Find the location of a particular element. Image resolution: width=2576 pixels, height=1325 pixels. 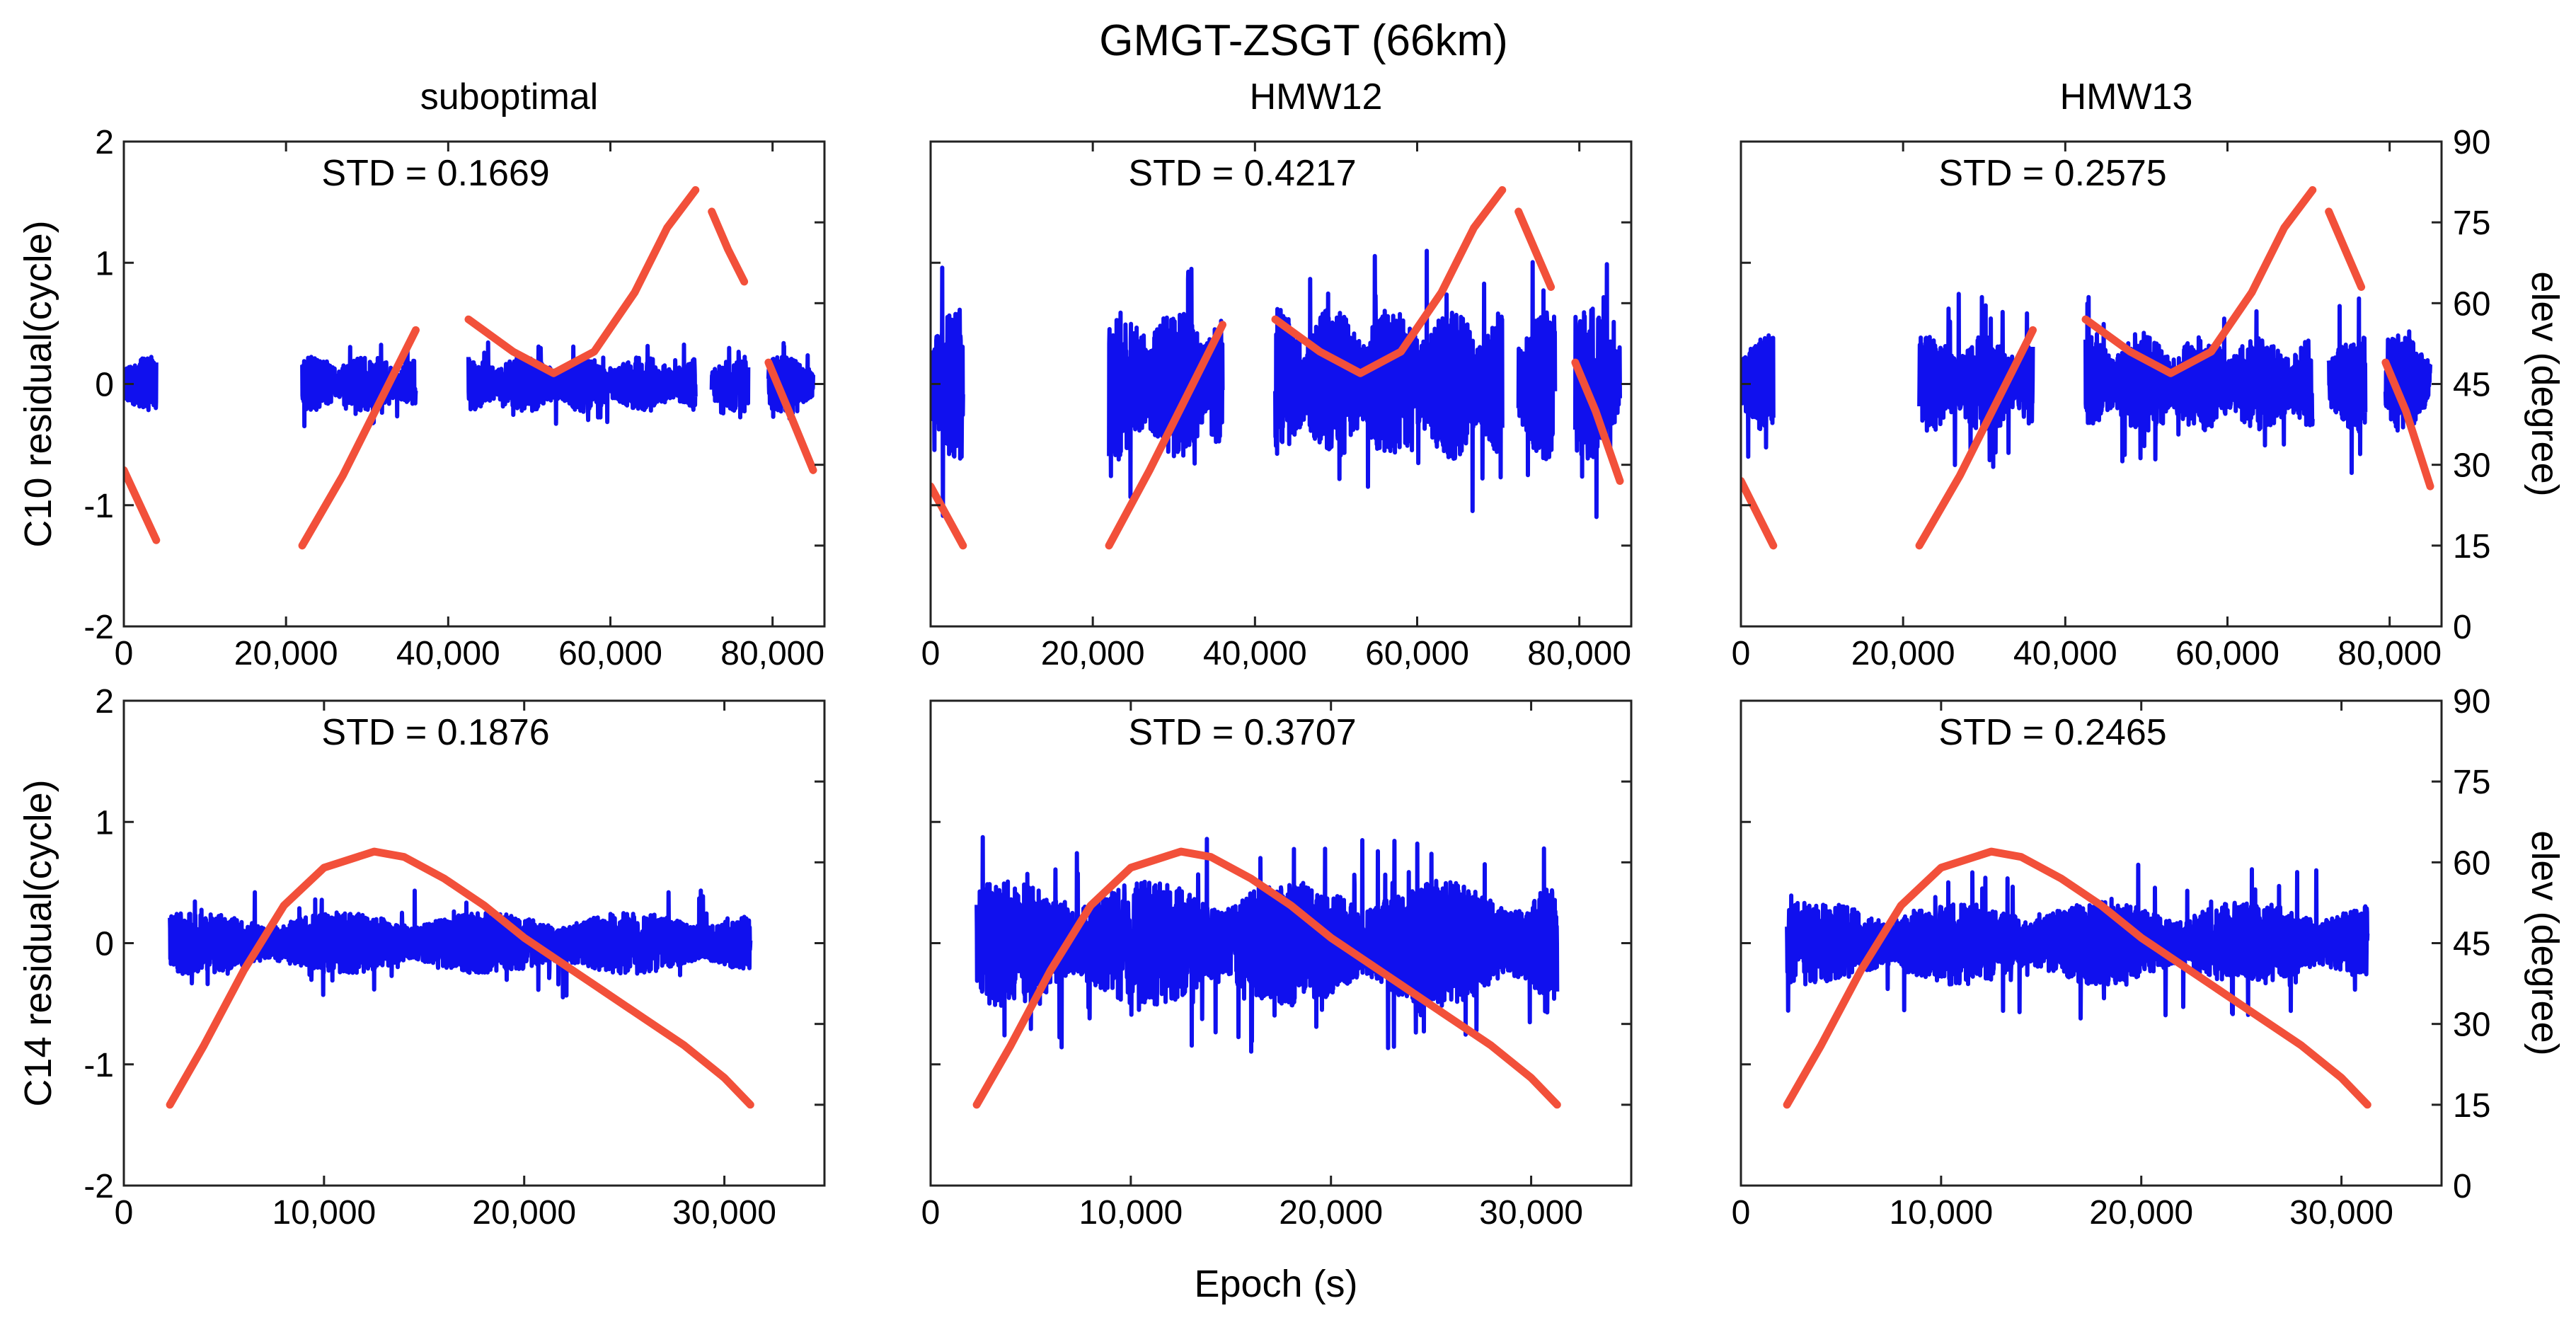

y-tick-label: 0 is located at coordinates (105, 945).